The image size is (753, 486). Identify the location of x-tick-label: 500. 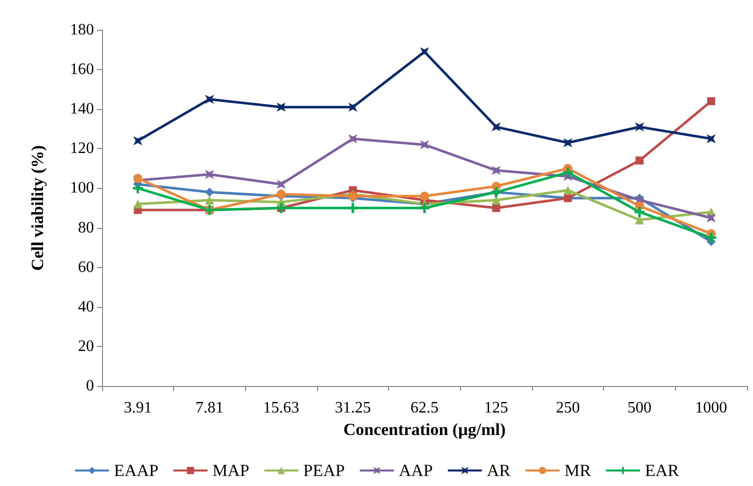
(640, 408).